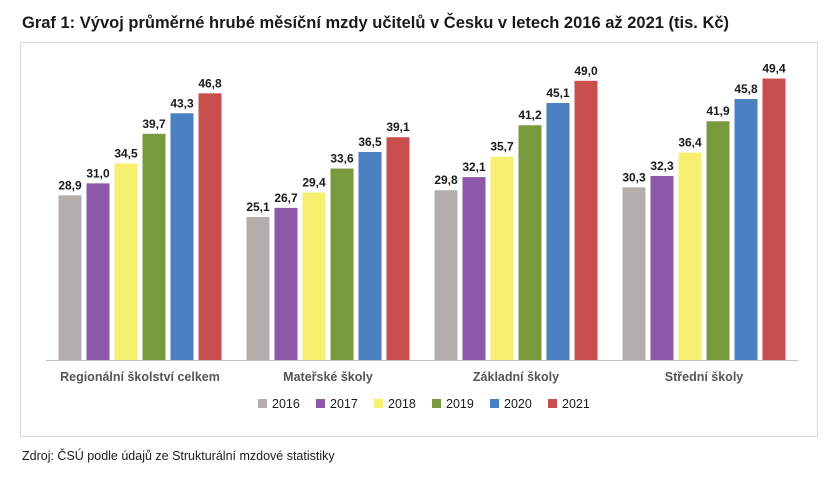 This screenshot has width=840, height=480. I want to click on value-label-zakladni-skoly-2017: 32,1, so click(474, 167).